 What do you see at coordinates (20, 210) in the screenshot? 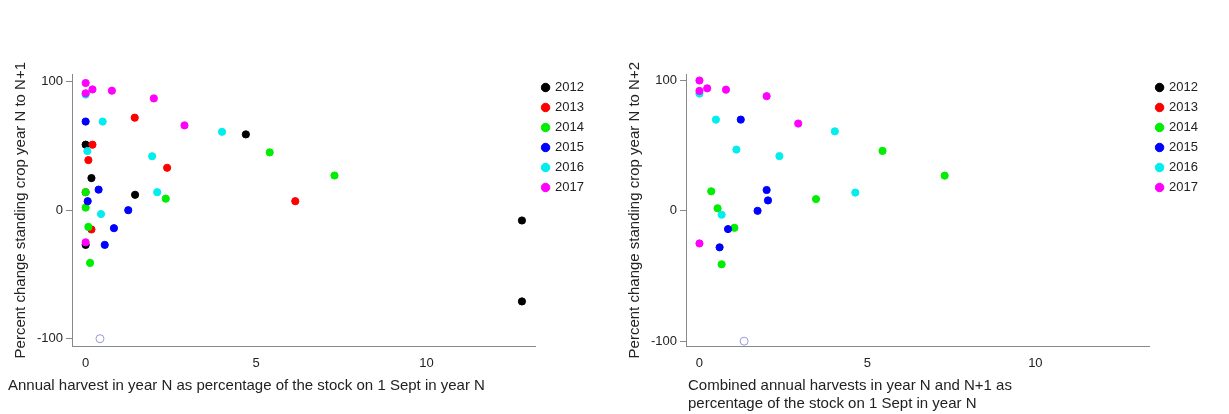
I see `y-axis-title: Percent change standing crop year N to N+1` at bounding box center [20, 210].